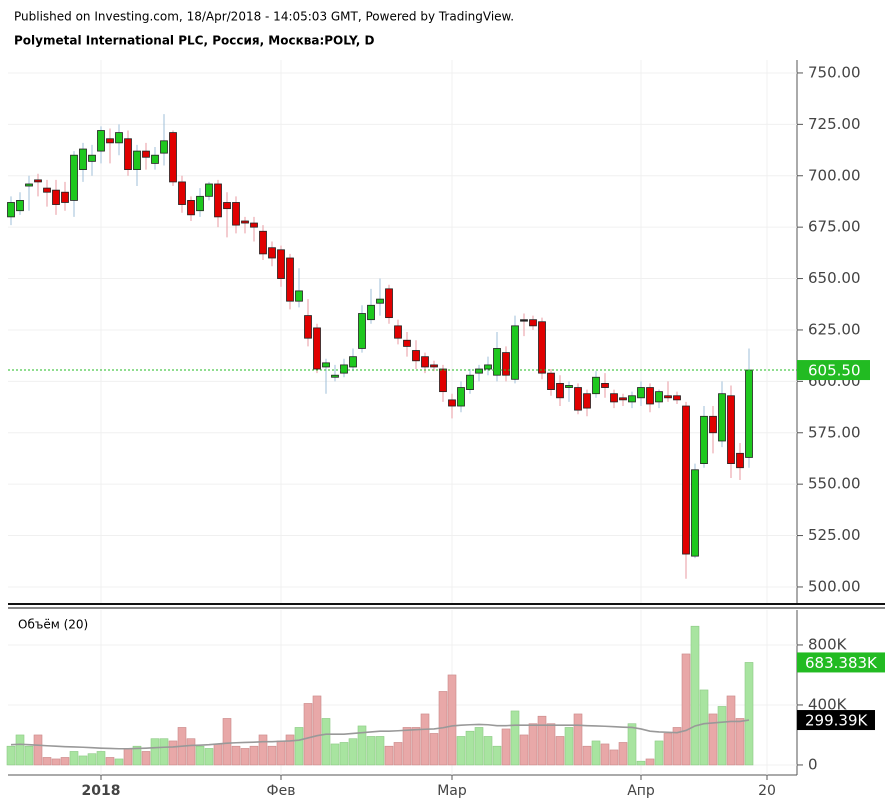 This screenshot has height=810, width=893. What do you see at coordinates (834, 329) in the screenshot?
I see `y-tick-label: 625.00` at bounding box center [834, 329].